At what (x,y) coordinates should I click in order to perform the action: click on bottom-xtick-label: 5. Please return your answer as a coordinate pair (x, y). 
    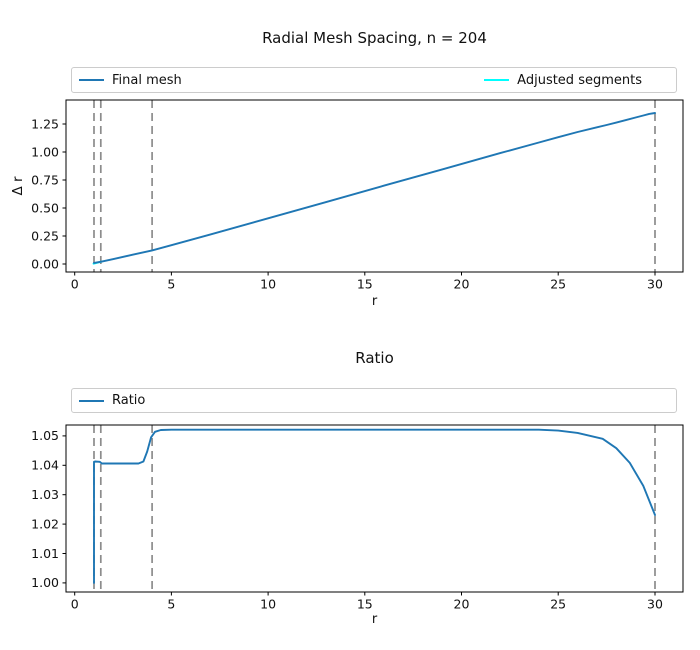
    Looking at the image, I should click on (171, 604).